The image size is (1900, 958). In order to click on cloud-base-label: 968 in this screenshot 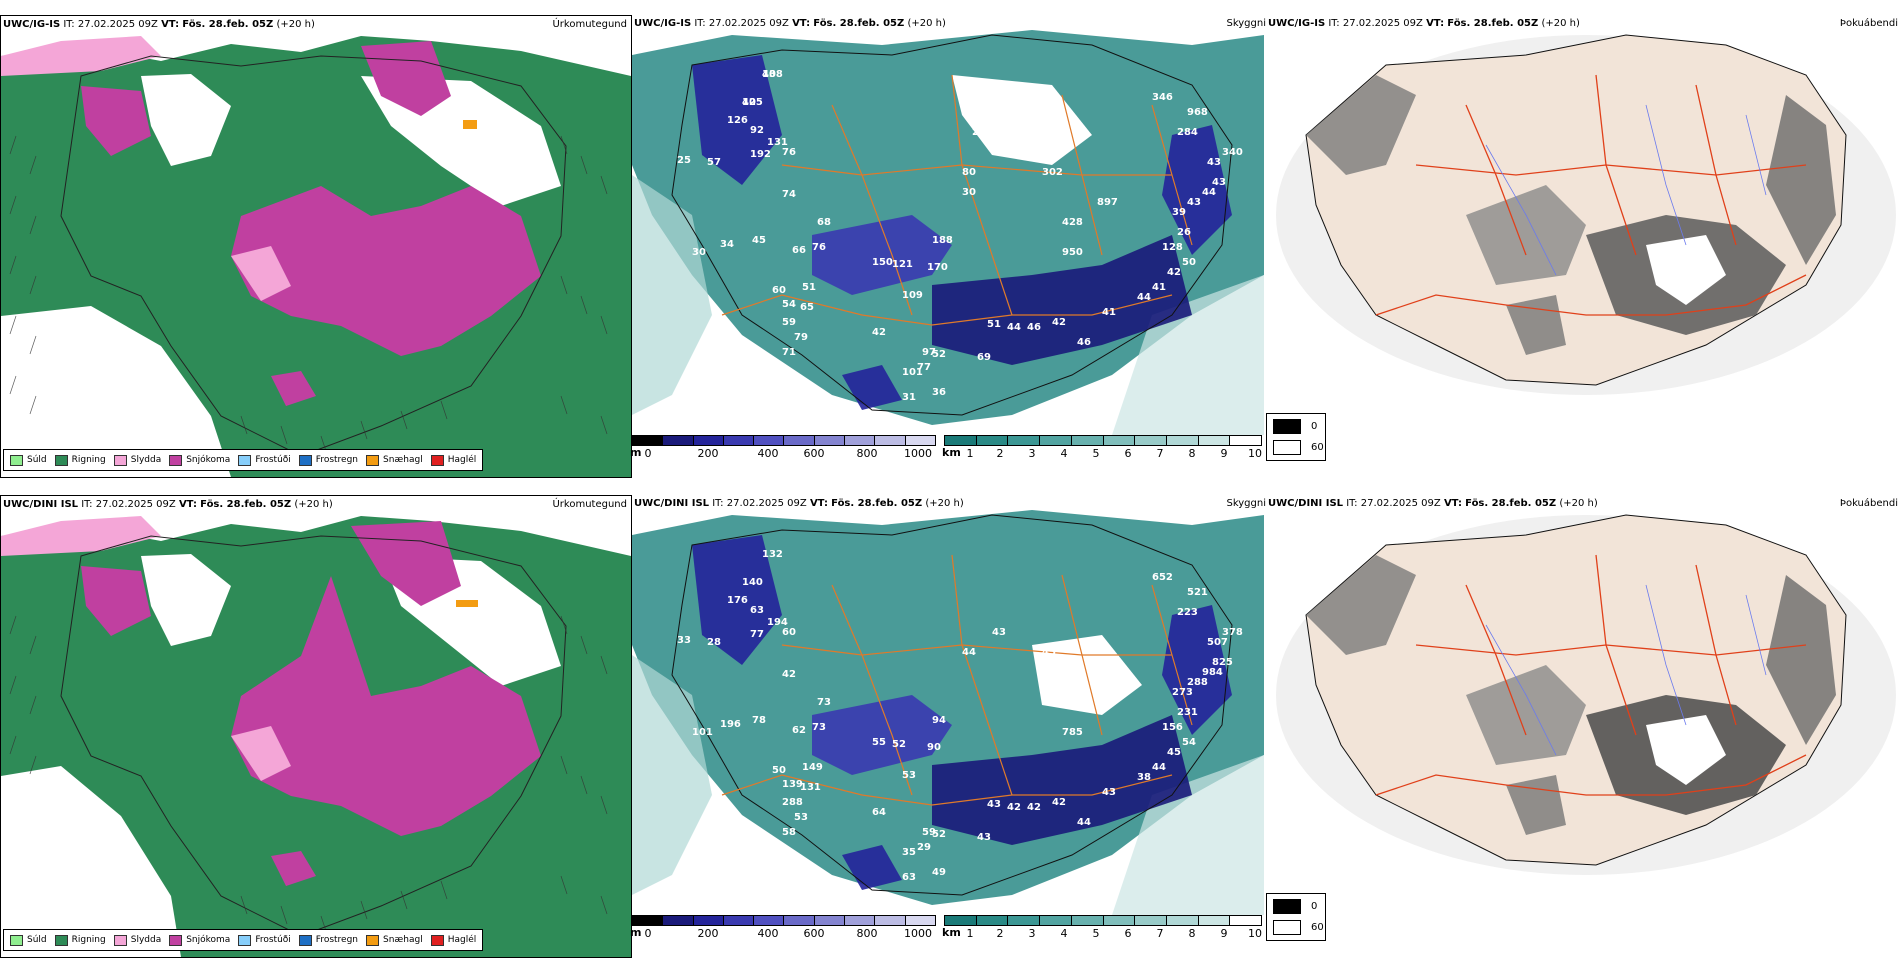, I will do `click(1197, 112)`.